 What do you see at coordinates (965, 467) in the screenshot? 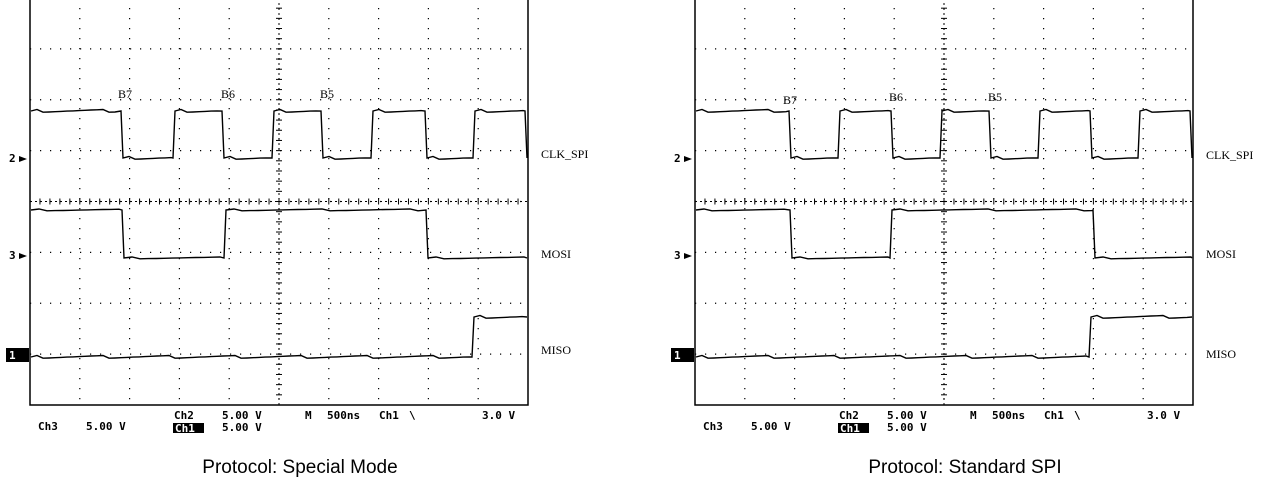
I see `caption: Protocol: Standard SPI` at bounding box center [965, 467].